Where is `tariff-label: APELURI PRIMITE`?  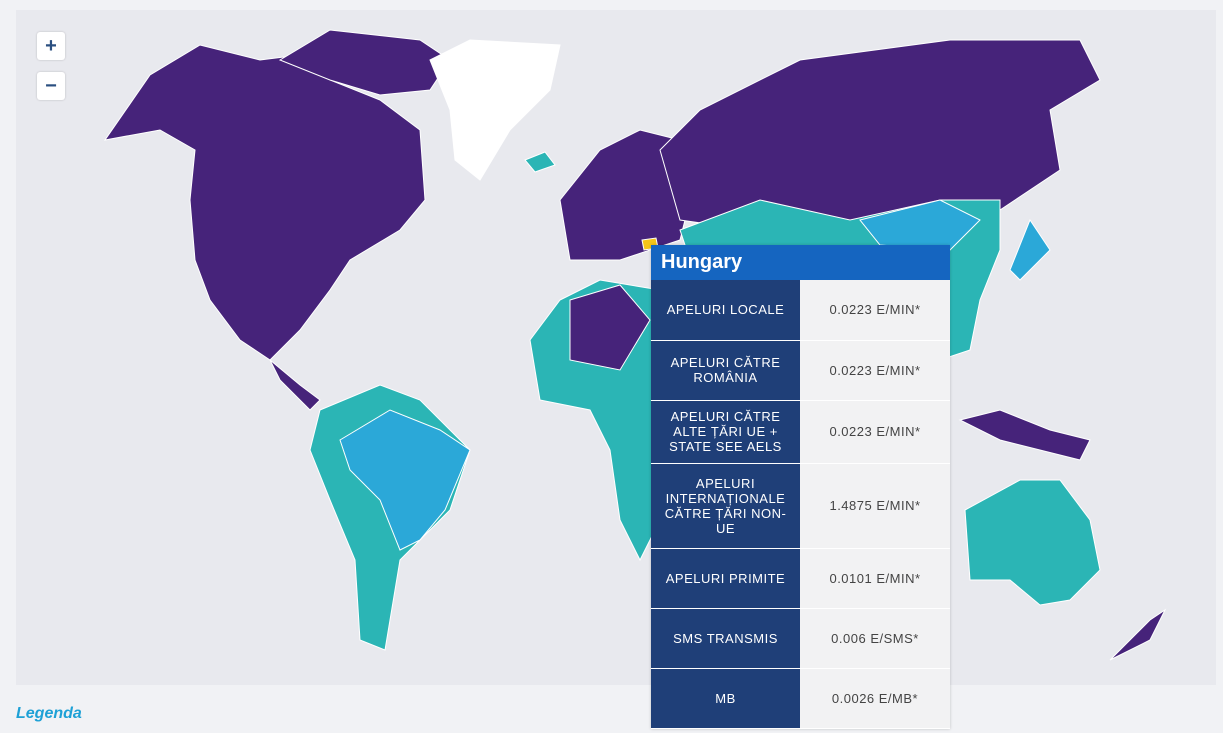 tariff-label: APELURI PRIMITE is located at coordinates (725, 578).